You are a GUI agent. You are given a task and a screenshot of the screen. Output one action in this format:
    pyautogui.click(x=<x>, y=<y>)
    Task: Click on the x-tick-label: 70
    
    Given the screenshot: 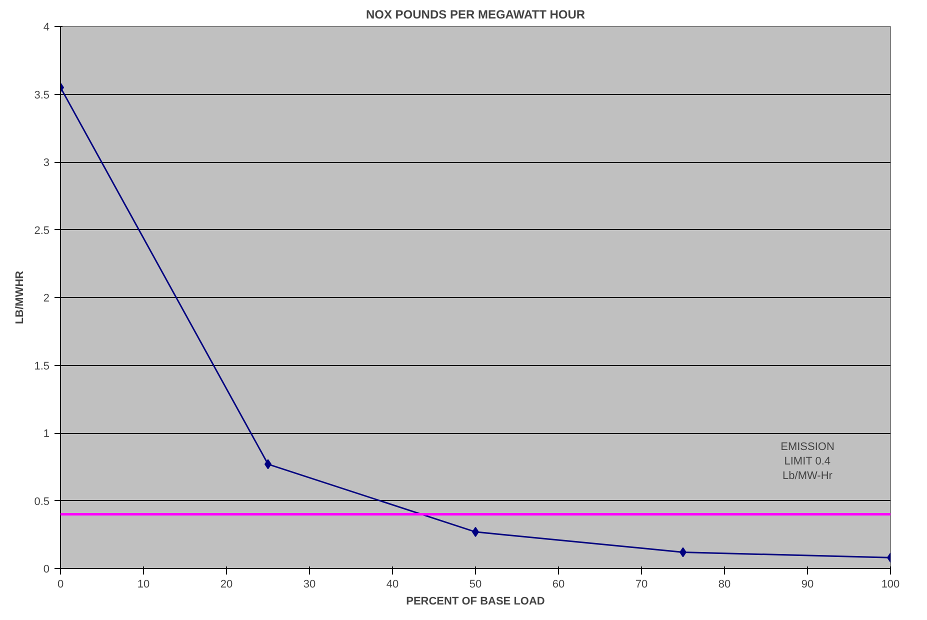 What is the action you would take?
    pyautogui.click(x=641, y=584)
    